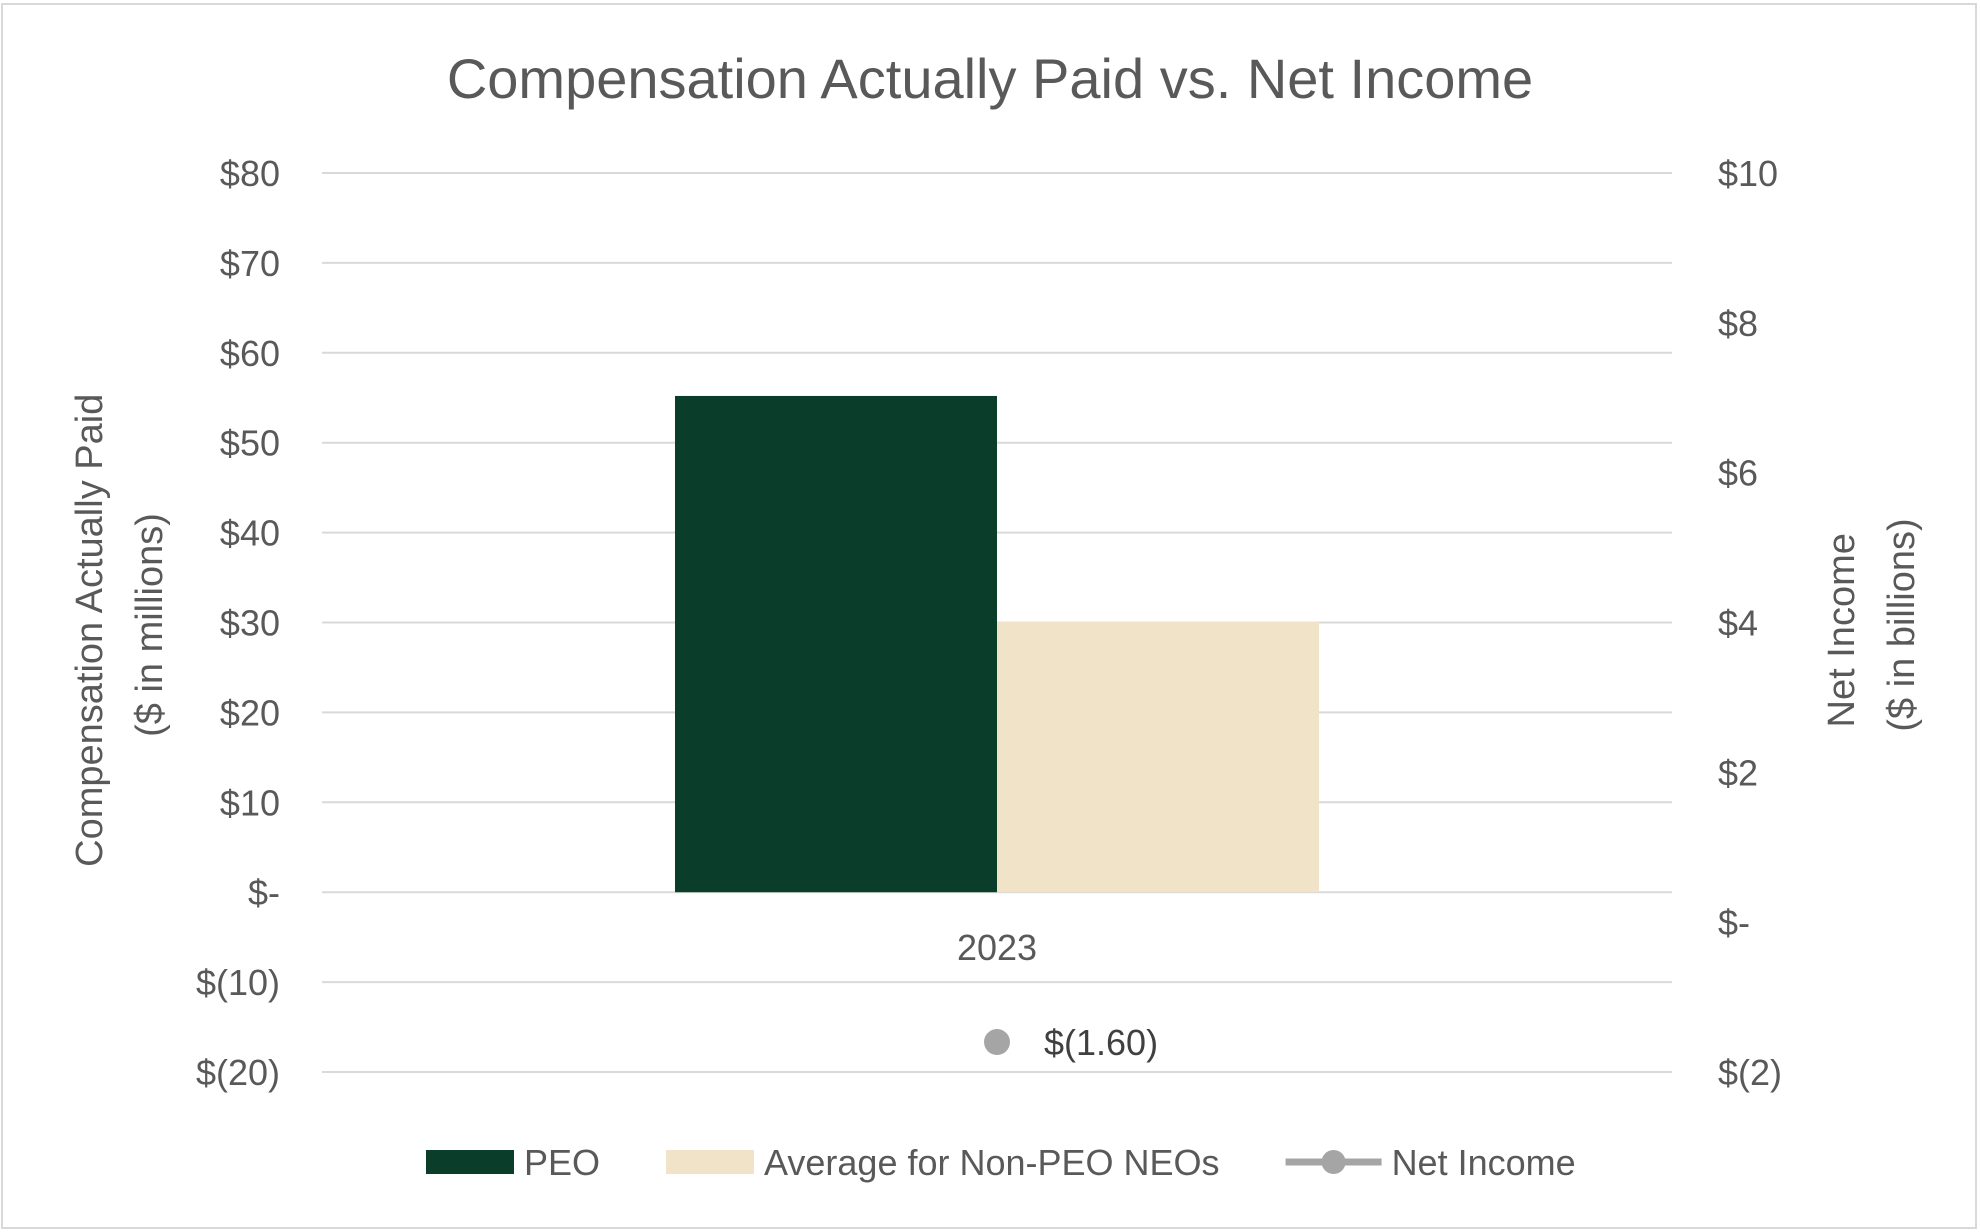 The width and height of the screenshot is (1980, 1232). I want to click on left-tick-label: $-, so click(264, 892).